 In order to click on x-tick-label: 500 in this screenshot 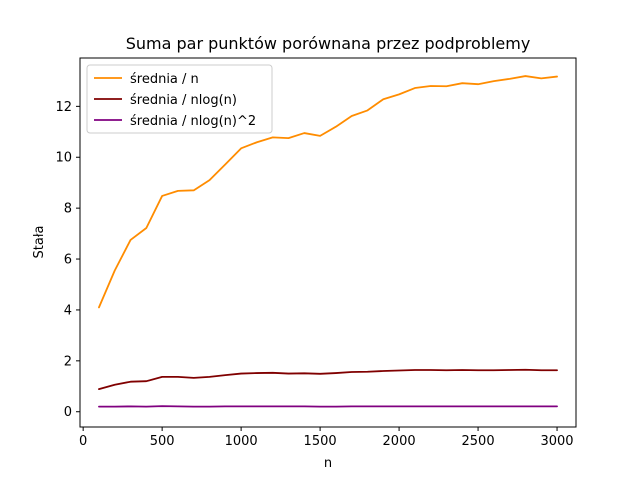, I will do `click(162, 441)`.